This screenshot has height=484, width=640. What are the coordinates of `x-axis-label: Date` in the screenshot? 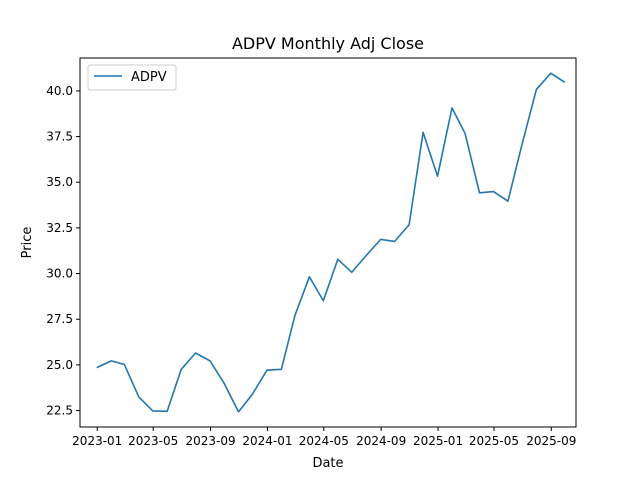 It's located at (327, 463).